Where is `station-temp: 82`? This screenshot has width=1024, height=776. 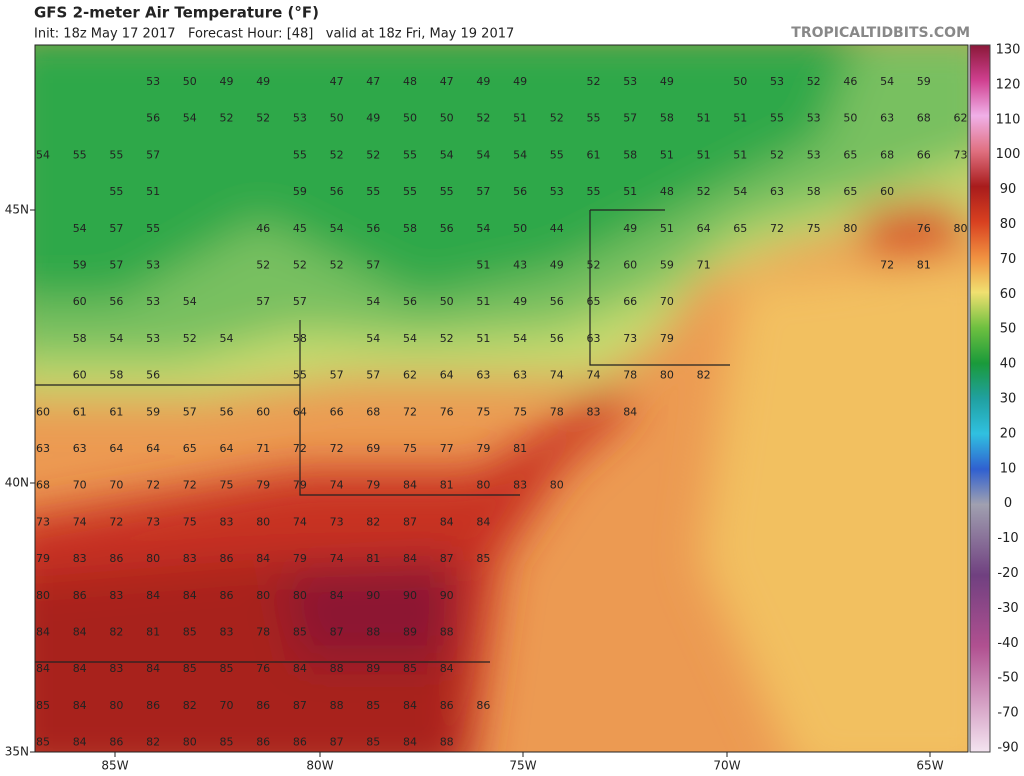
station-temp: 82 is located at coordinates (190, 705).